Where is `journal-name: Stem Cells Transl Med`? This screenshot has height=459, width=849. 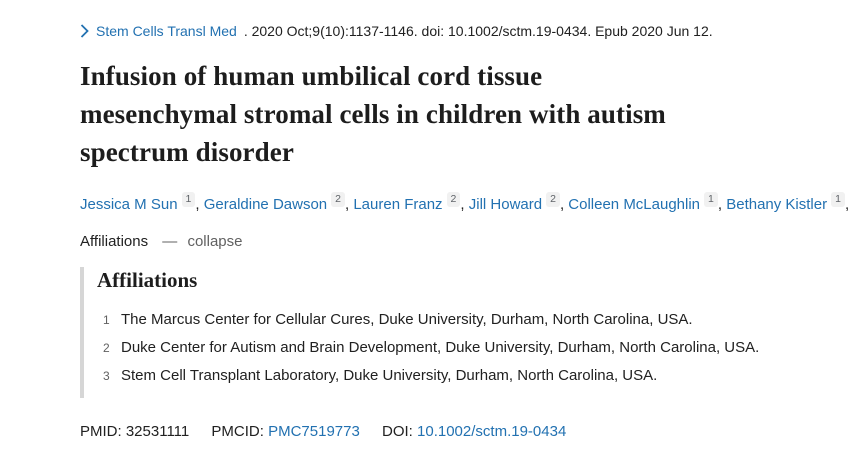 journal-name: Stem Cells Transl Med is located at coordinates (166, 31).